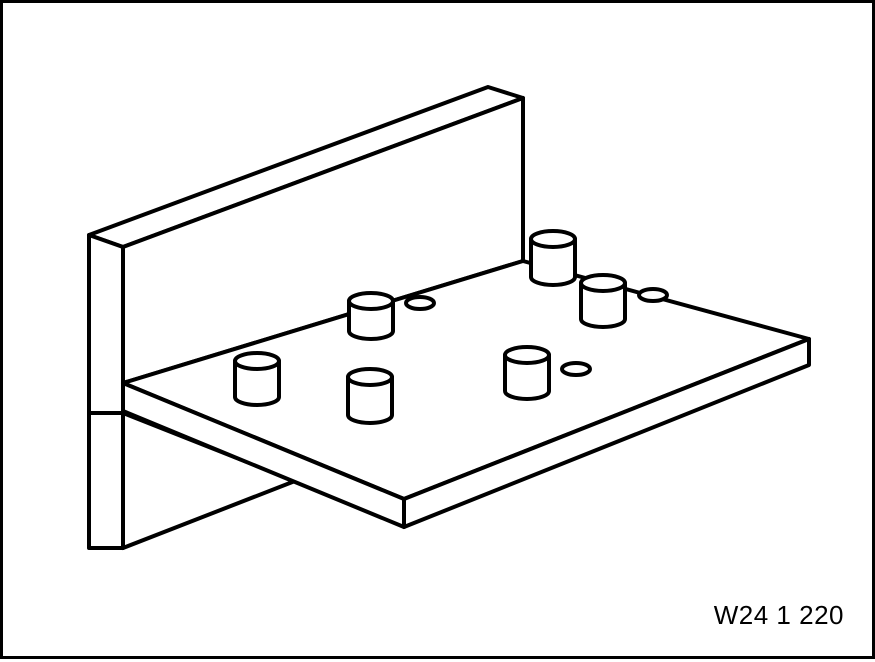 This screenshot has width=875, height=662. I want to click on figure-reference-code: W24 1 220, so click(778, 615).